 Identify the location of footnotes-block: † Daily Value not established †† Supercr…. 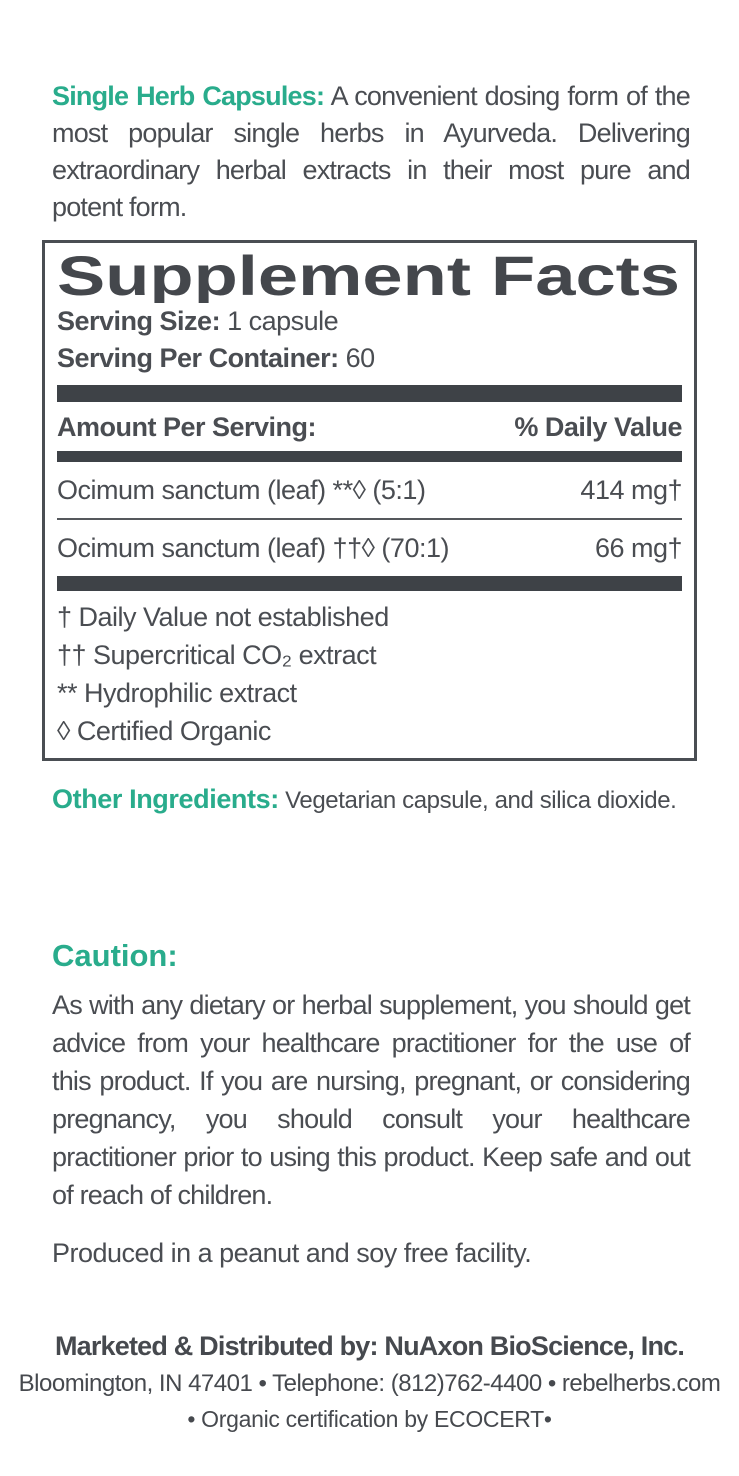
(369, 671).